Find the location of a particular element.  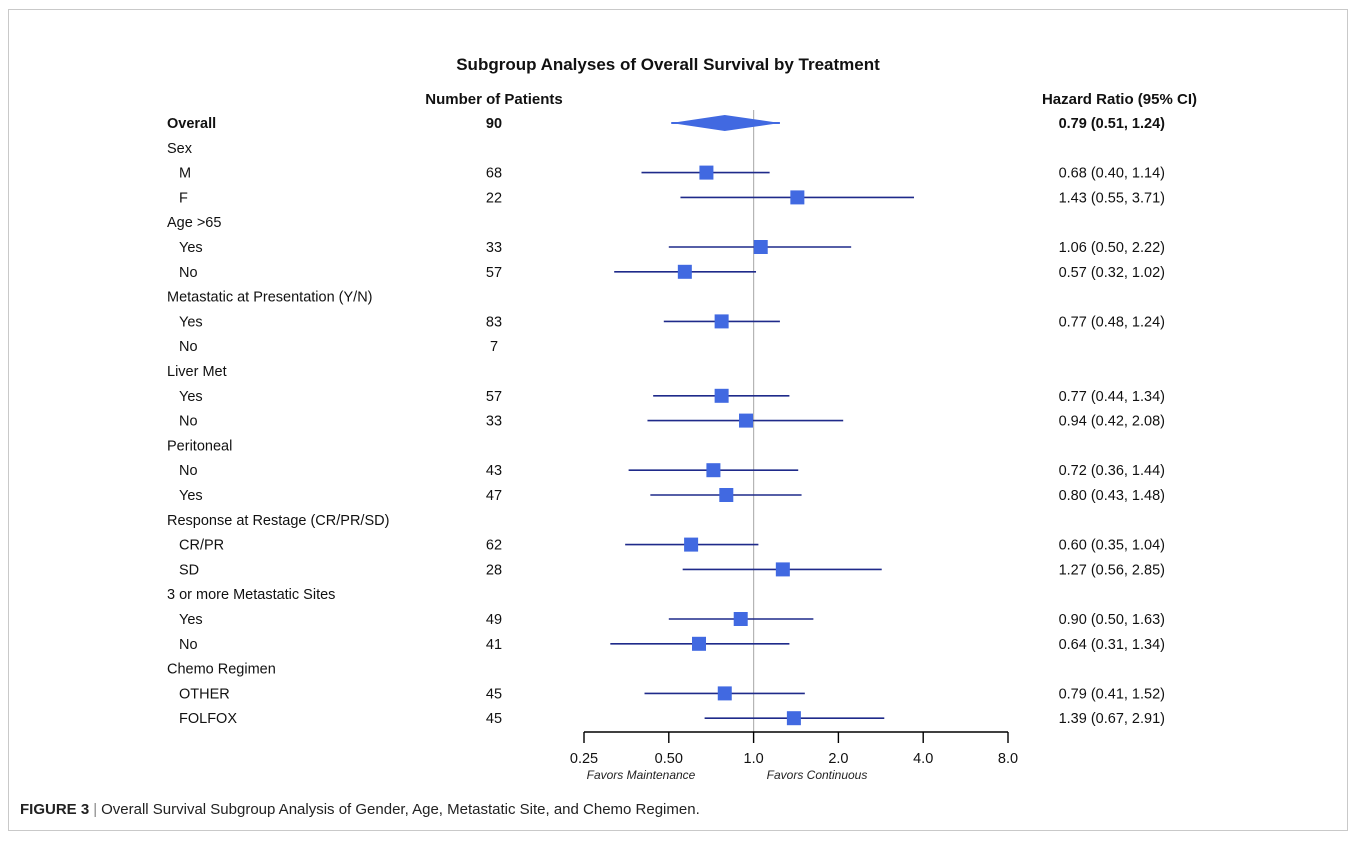

row-label: FOLFOX is located at coordinates (208, 719).